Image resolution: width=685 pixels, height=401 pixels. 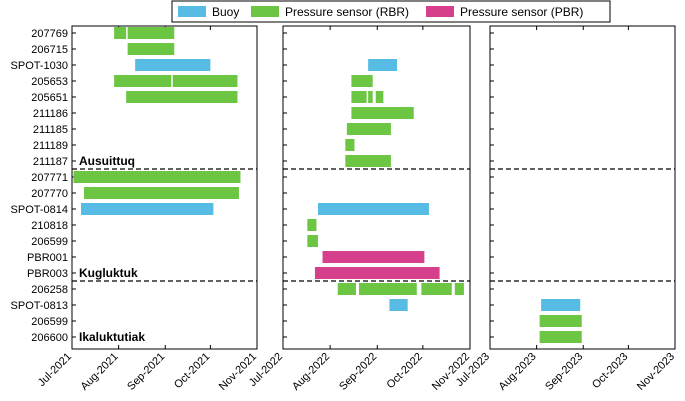 What do you see at coordinates (518, 372) in the screenshot?
I see `x-tick-label: Aug-2023` at bounding box center [518, 372].